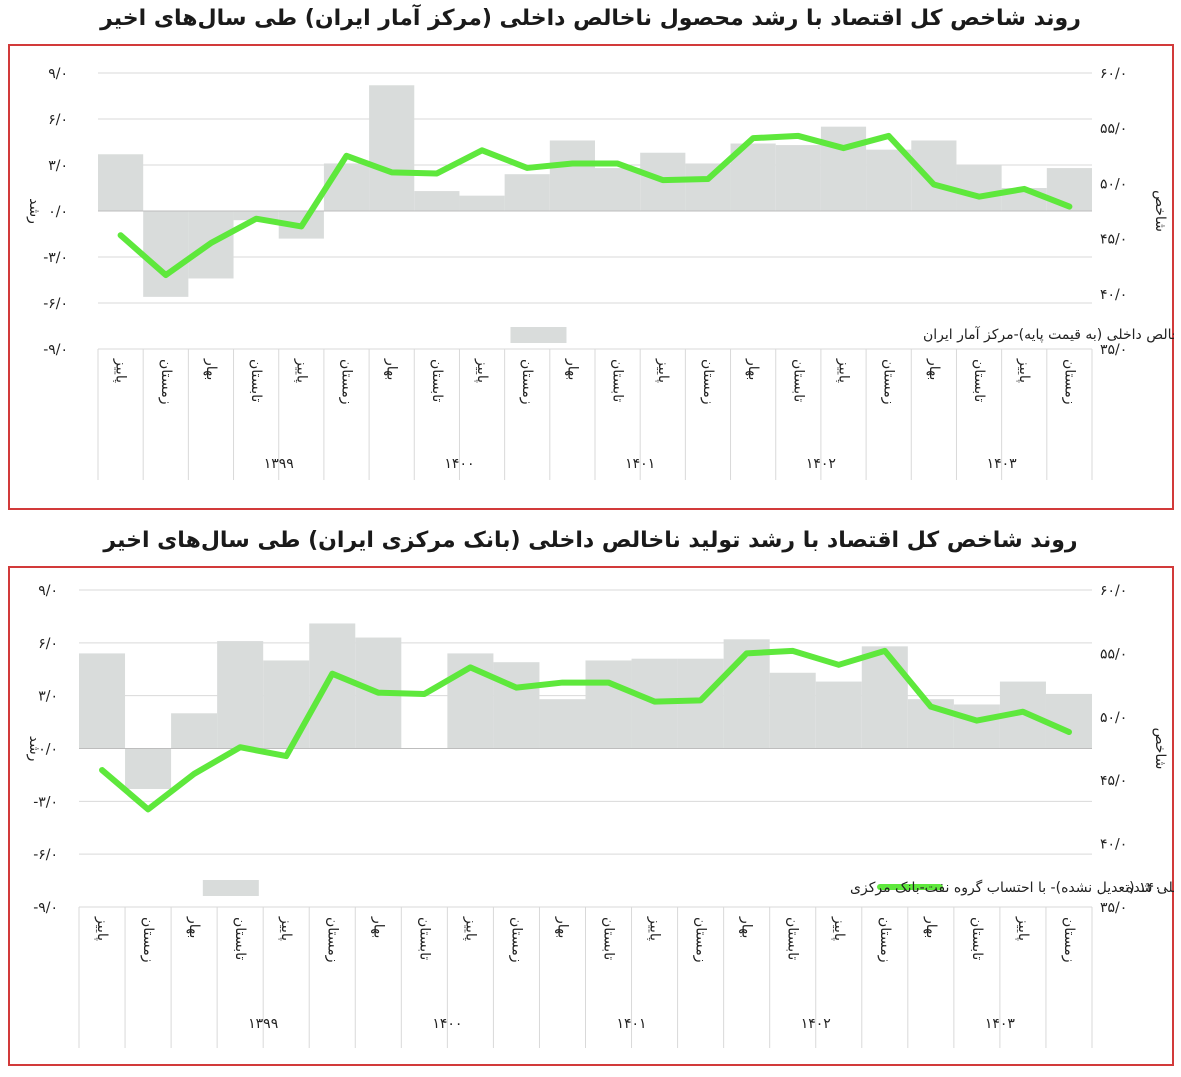 The width and height of the screenshot is (1181, 1077). I want to click on y-left-tick-label: -۹/۰, so click(45, 908).